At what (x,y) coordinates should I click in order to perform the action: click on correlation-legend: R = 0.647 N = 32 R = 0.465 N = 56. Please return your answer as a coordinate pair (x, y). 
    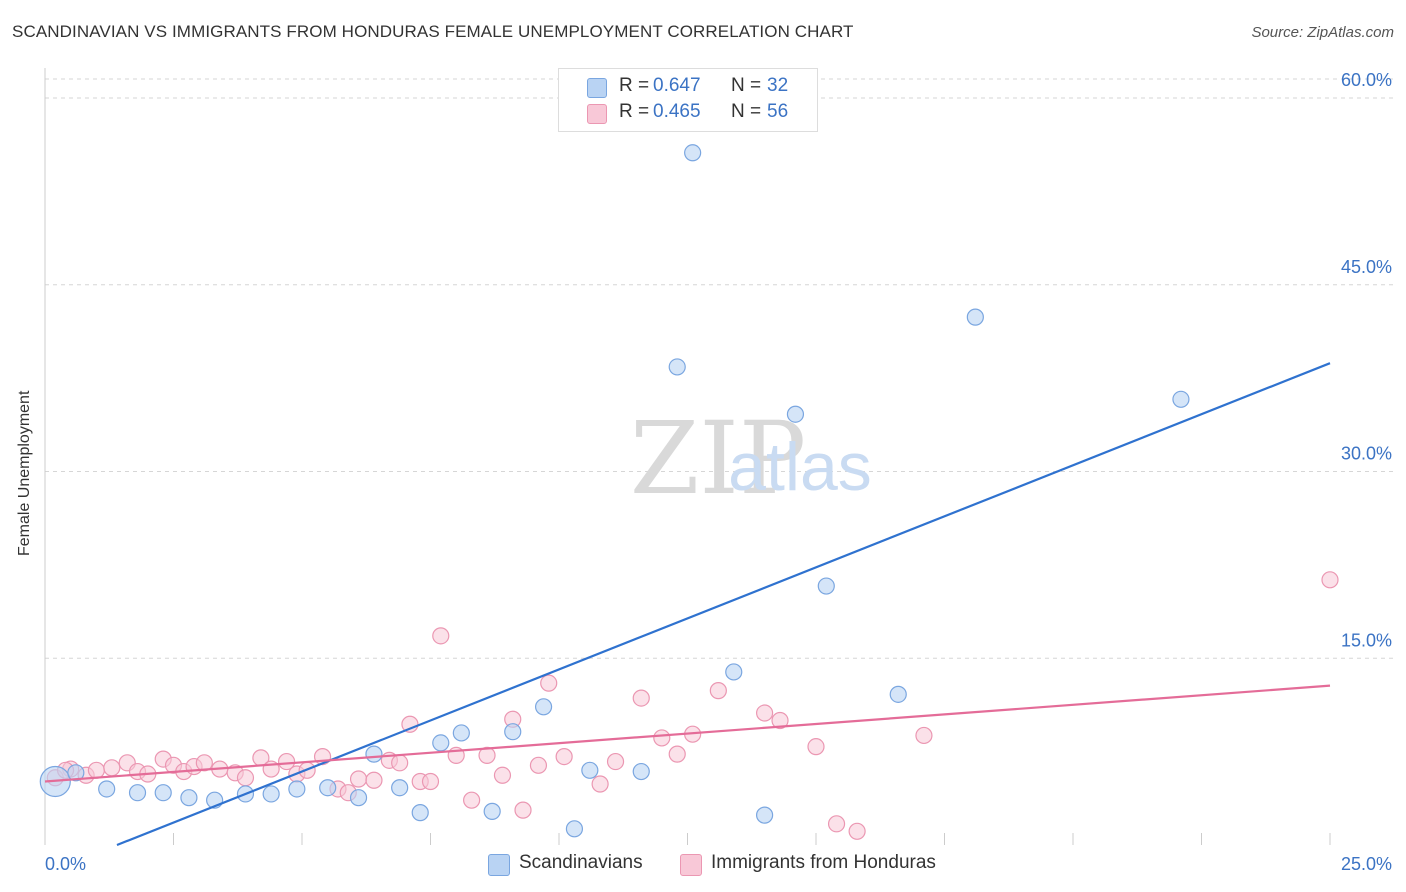
    Looking at the image, I should click on (688, 100).